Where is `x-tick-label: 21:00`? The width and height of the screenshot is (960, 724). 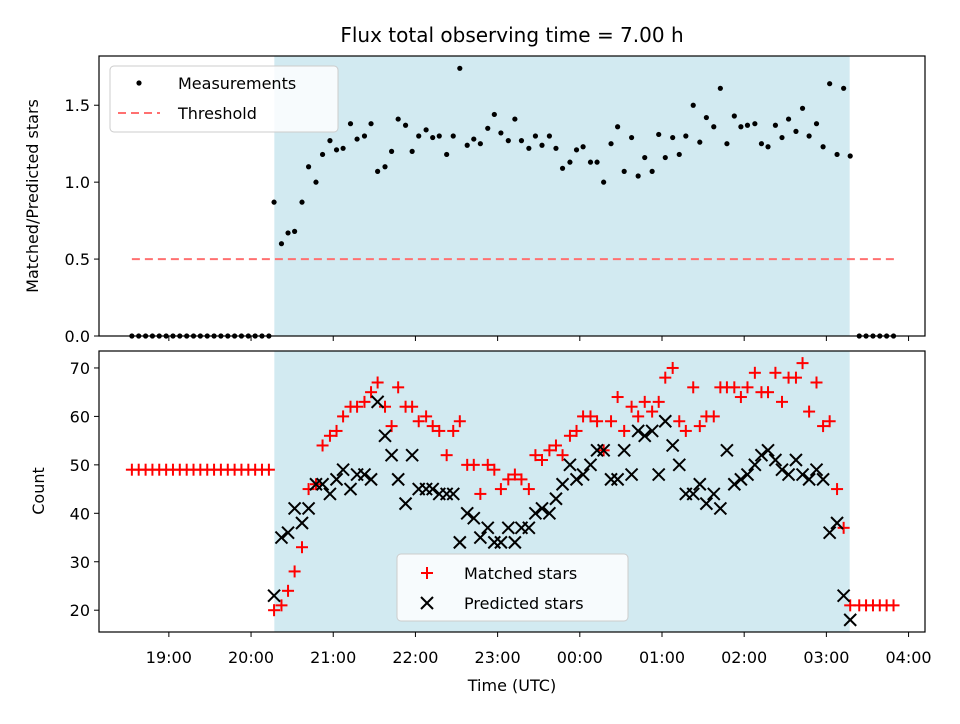
x-tick-label: 21:00 is located at coordinates (333, 657).